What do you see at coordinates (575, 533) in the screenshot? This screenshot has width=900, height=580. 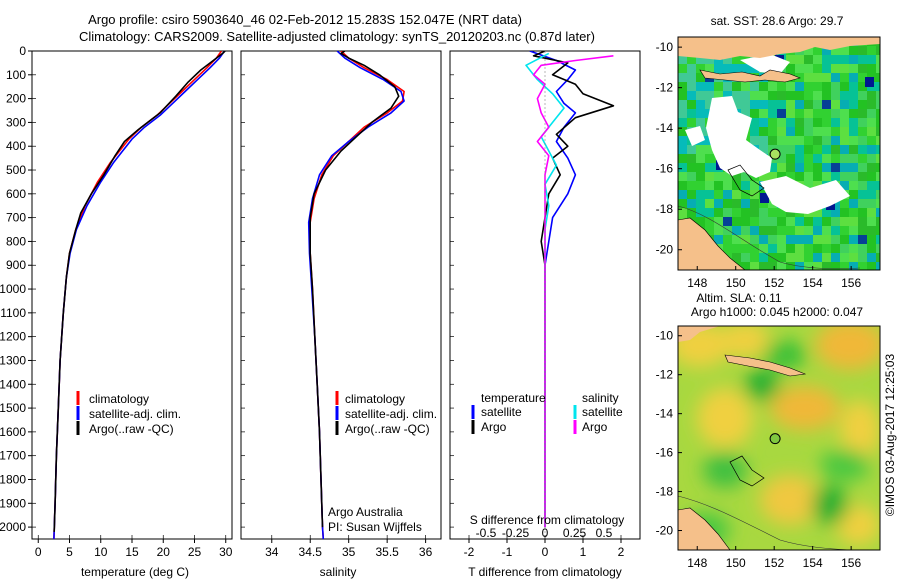 I see `s-tick-label: 0.25` at bounding box center [575, 533].